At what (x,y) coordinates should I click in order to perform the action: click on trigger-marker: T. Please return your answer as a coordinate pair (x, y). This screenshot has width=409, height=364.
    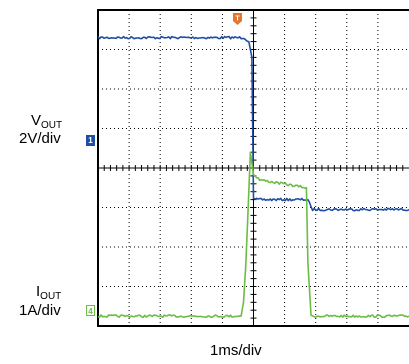
    Looking at the image, I should click on (237, 19).